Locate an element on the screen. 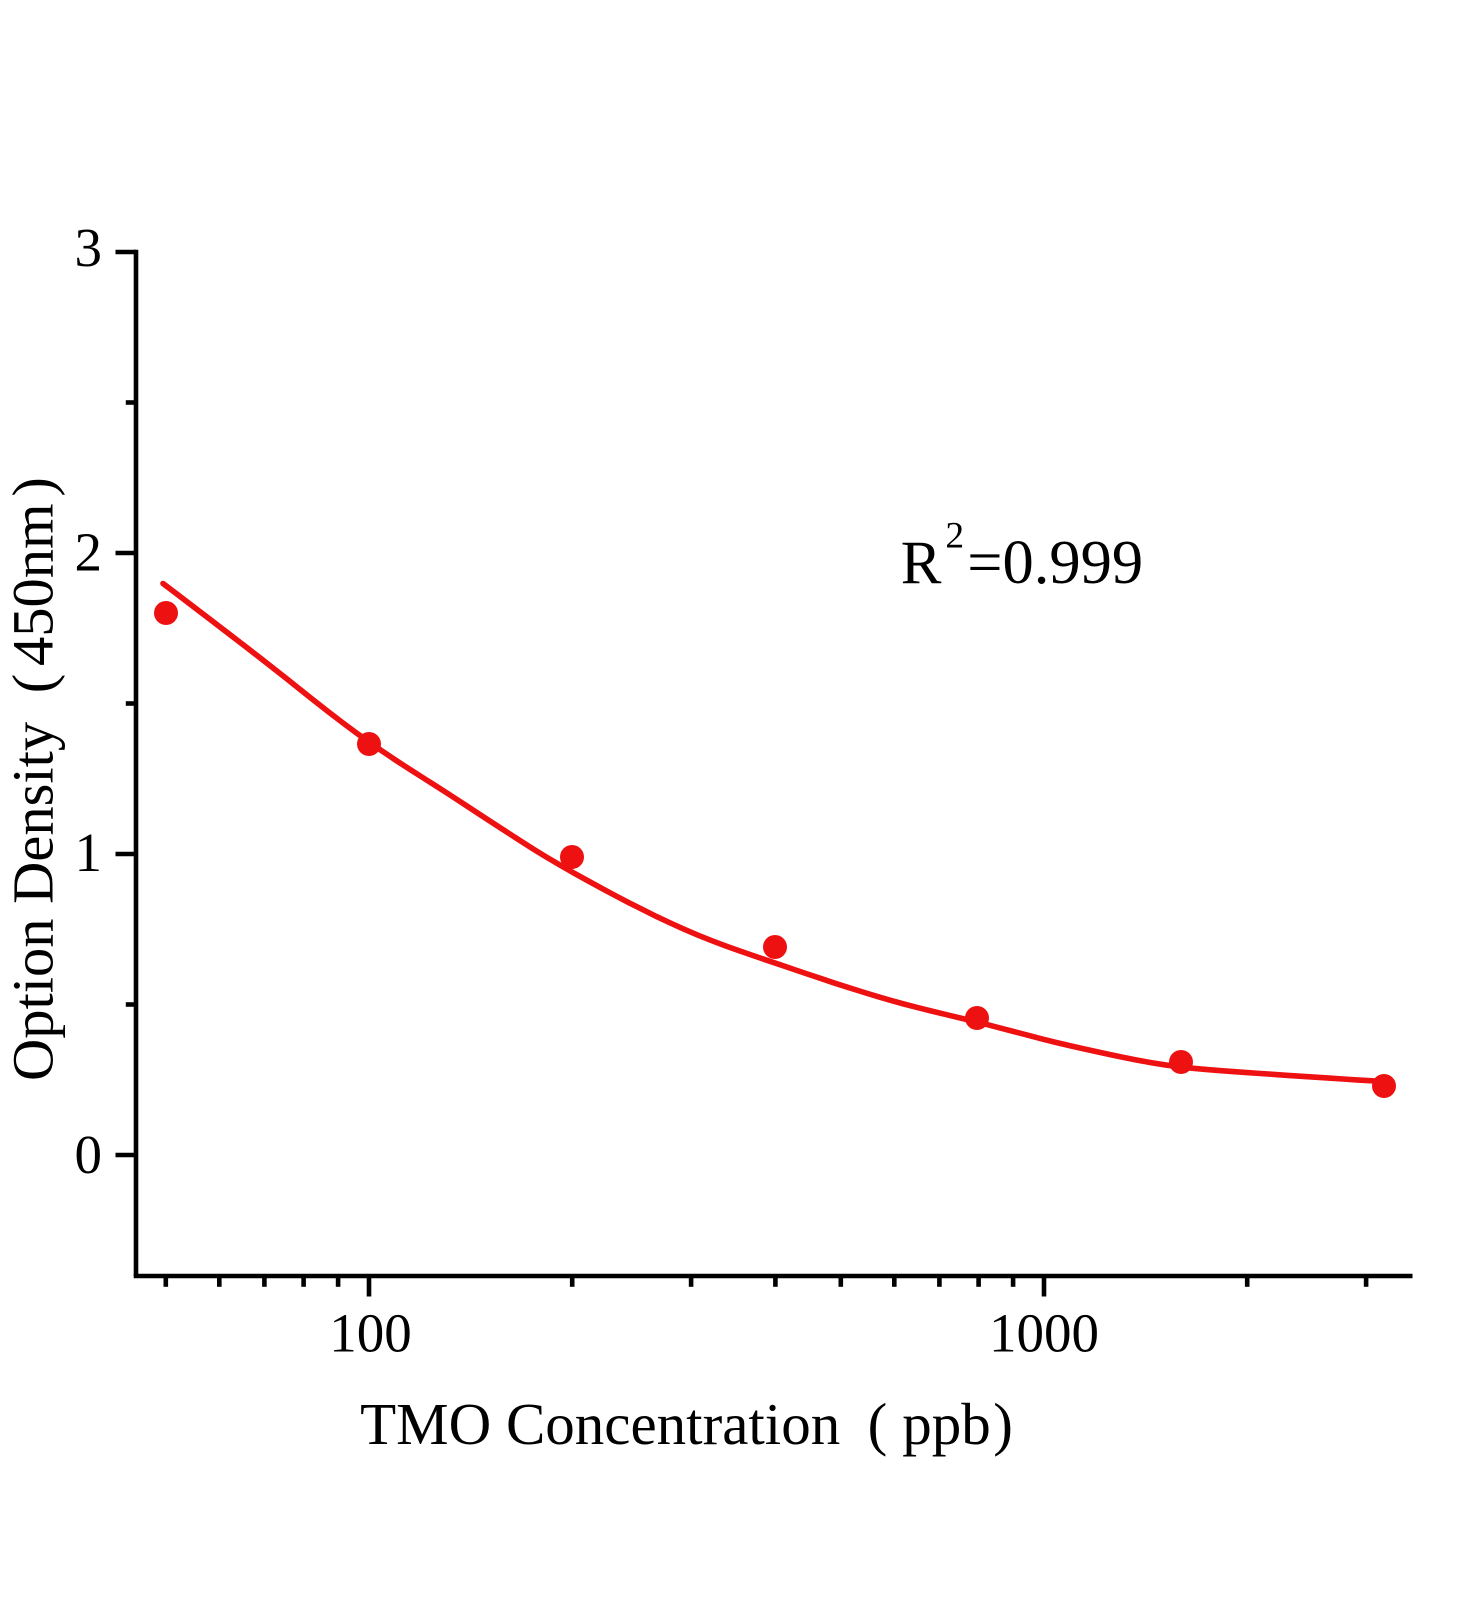 The width and height of the screenshot is (1472, 1600). svg-text: 100 is located at coordinates (370, 1333).